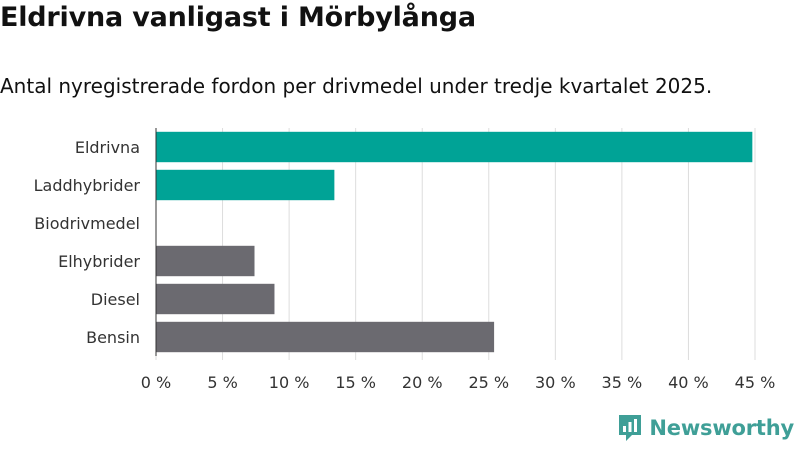 This screenshot has width=800, height=450. Describe the element at coordinates (454, 147) in the screenshot. I see `bar-eldrivna` at that location.